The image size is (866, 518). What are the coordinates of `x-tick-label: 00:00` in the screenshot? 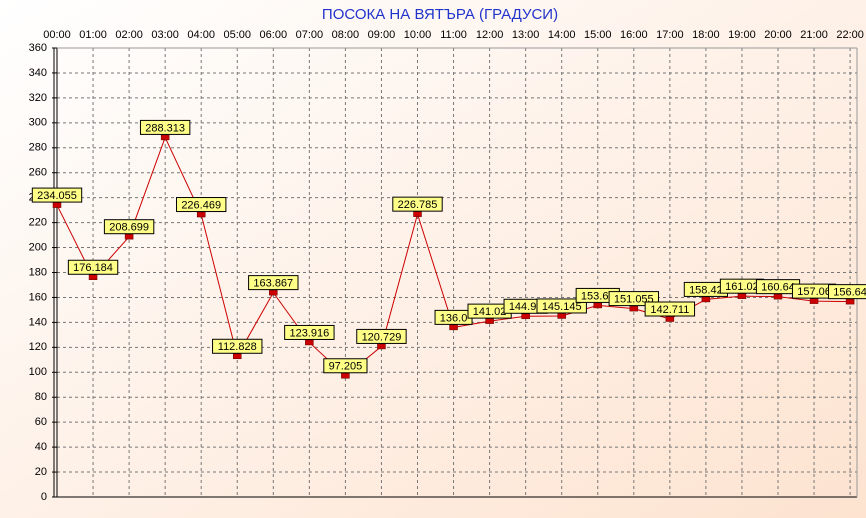 It's located at (57, 35).